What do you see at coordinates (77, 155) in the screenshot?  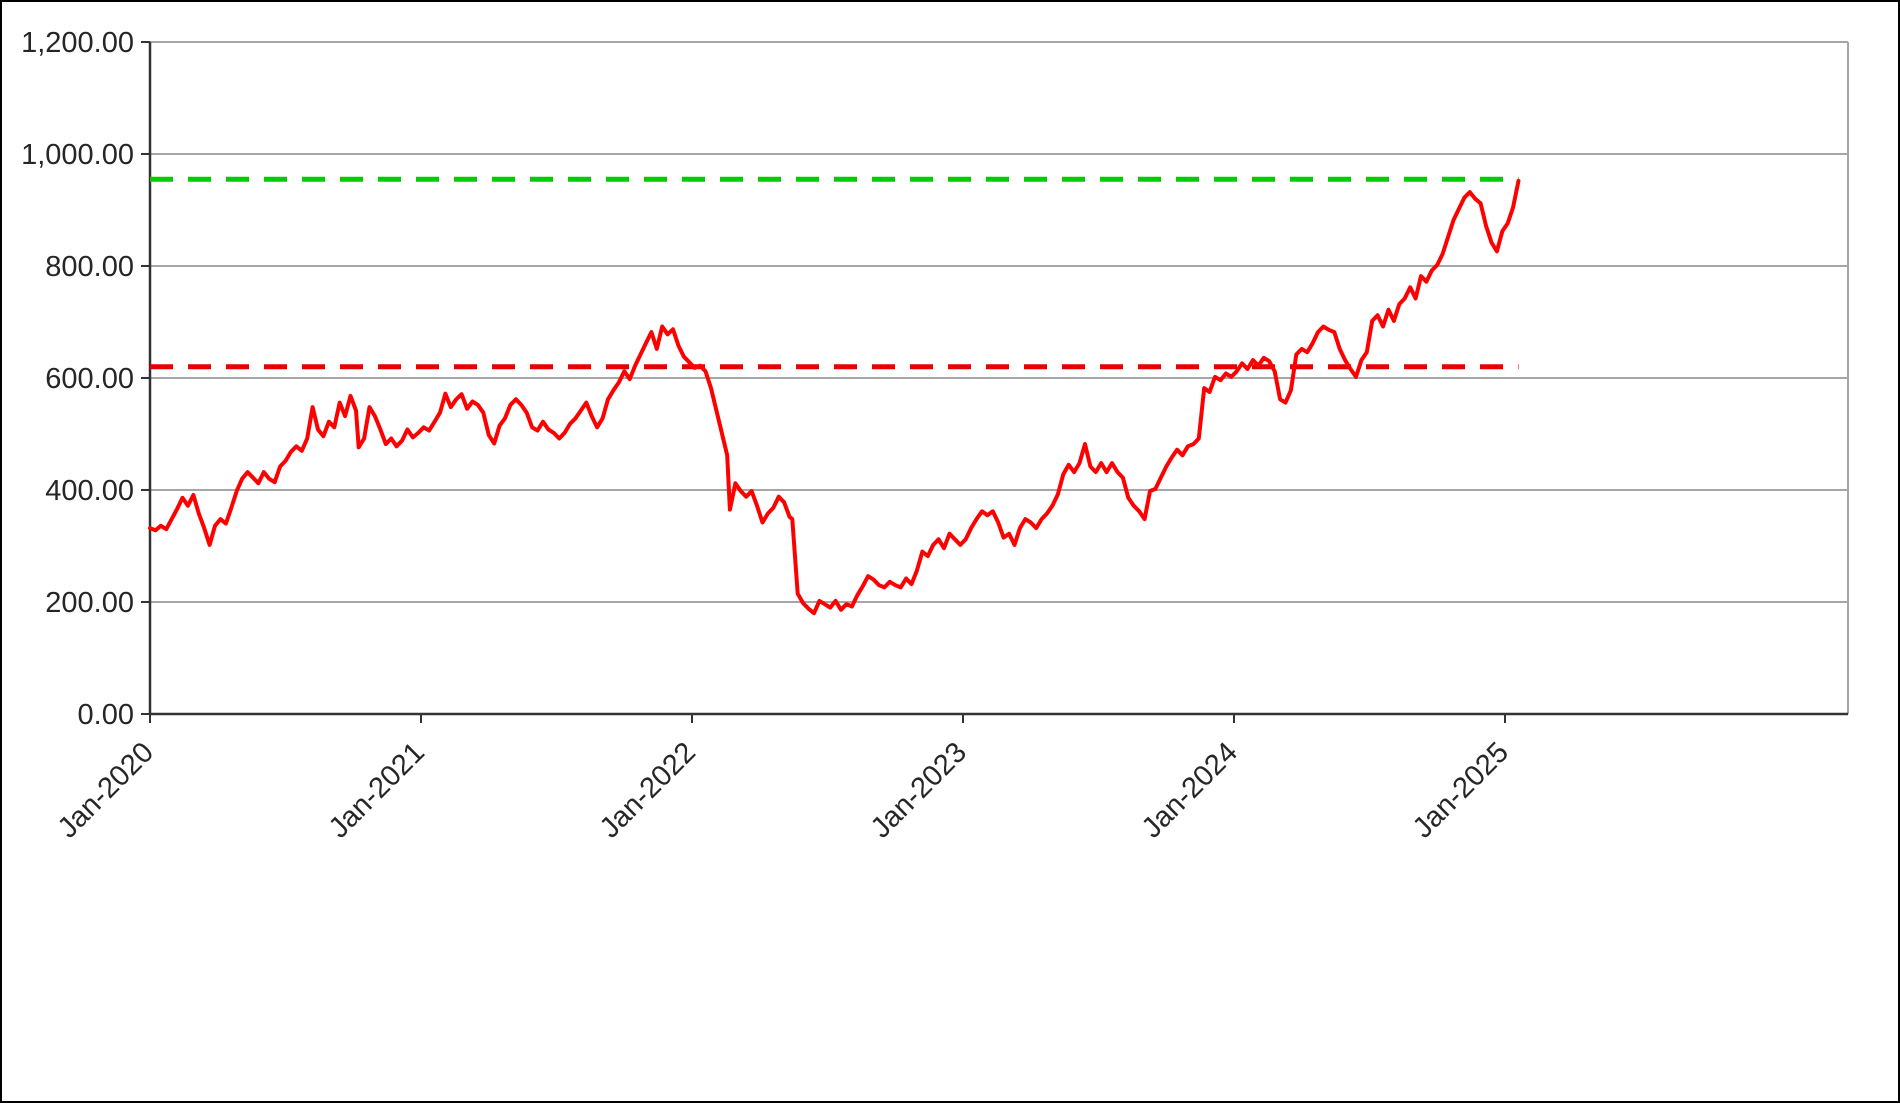 I see `y-axis-tick-label: 1,000.00` at bounding box center [77, 155].